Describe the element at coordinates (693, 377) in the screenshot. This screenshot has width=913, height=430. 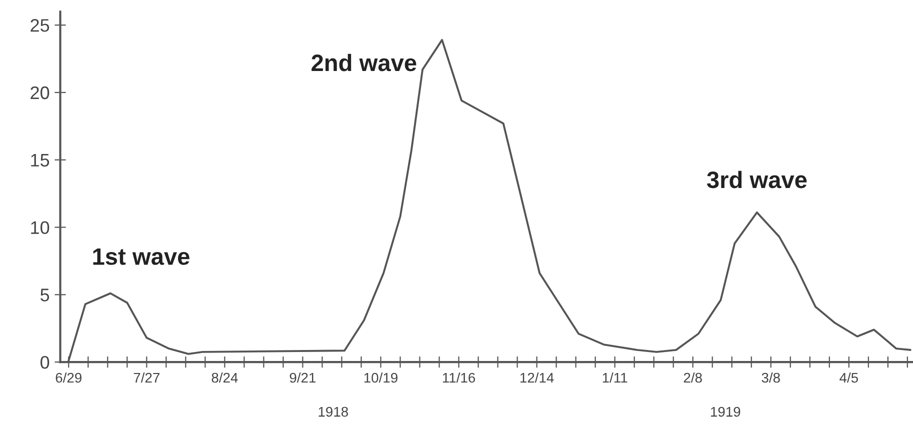
I see `x-tick-label: 2/8` at that location.